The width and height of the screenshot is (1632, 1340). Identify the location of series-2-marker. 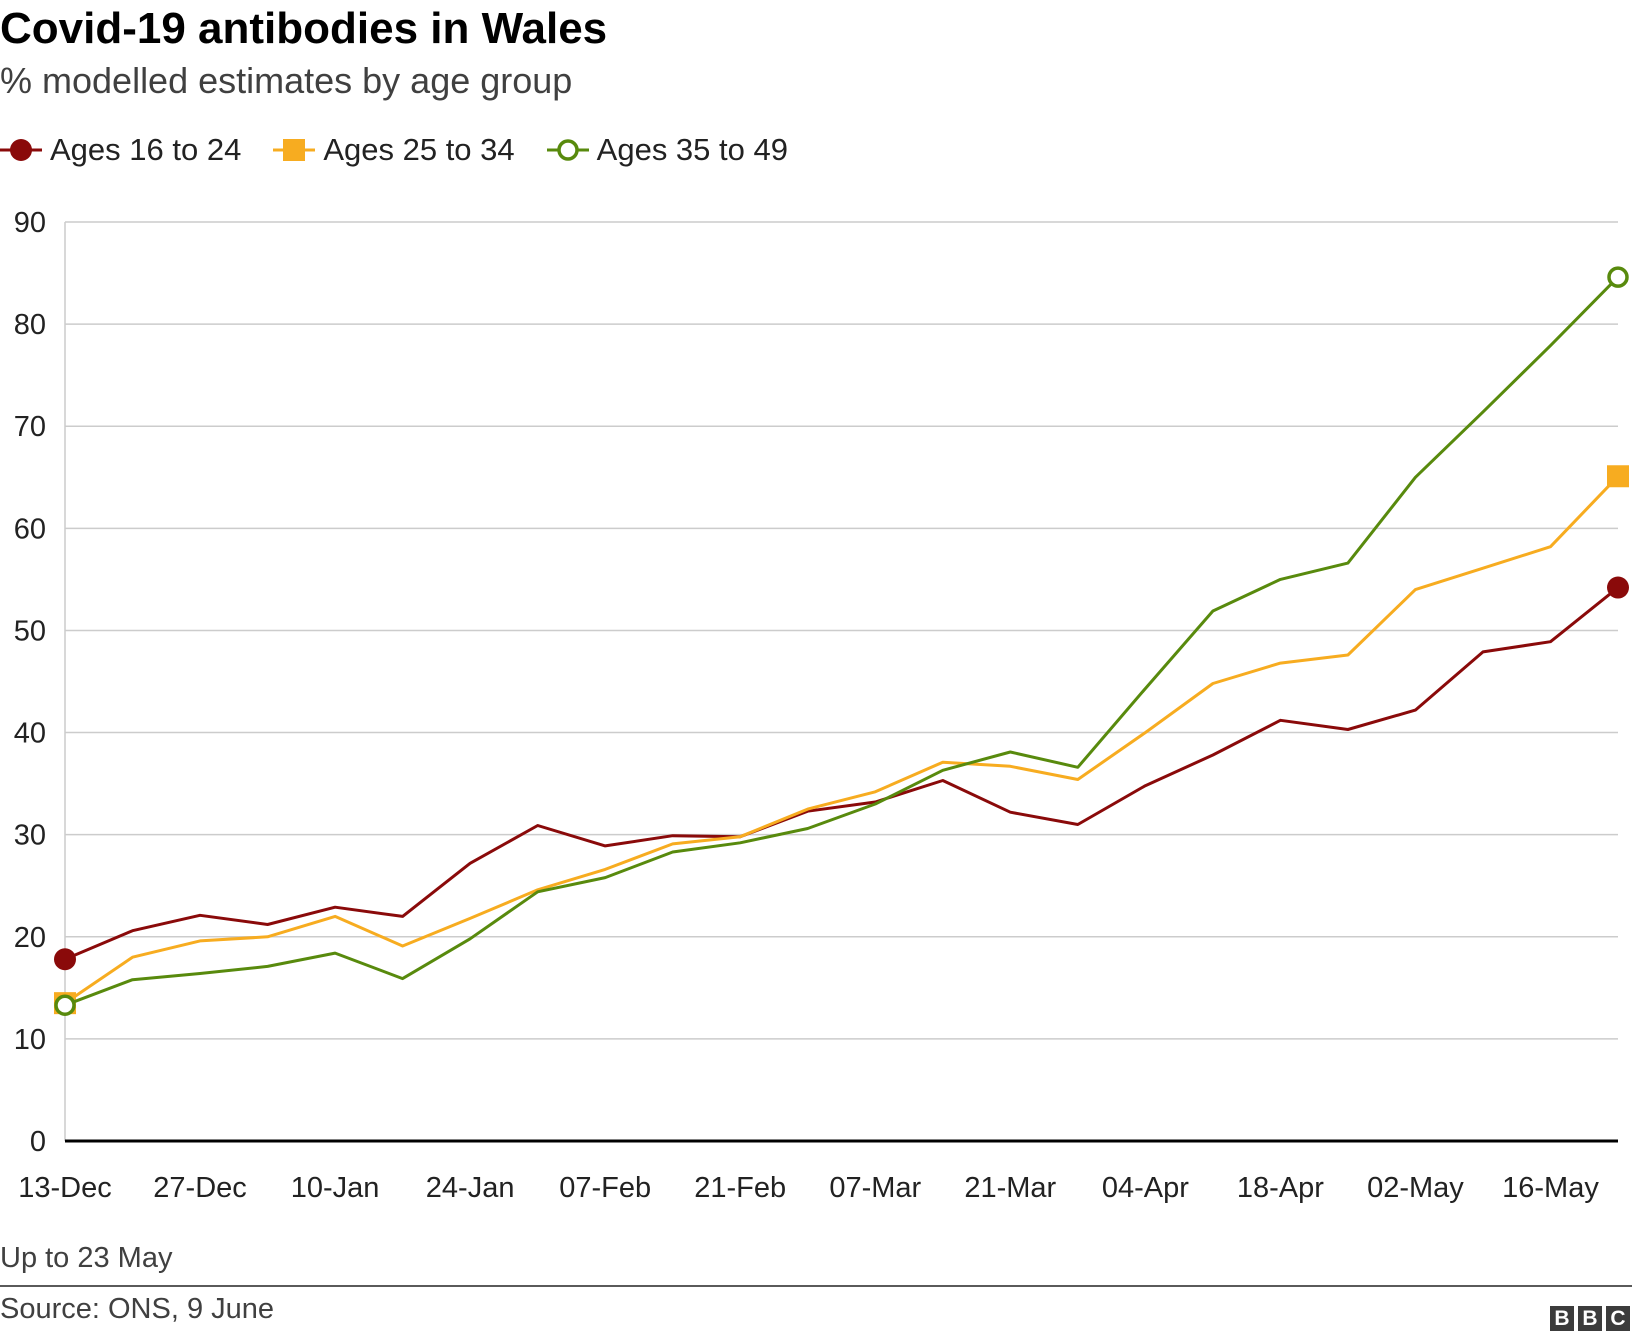
(1618, 476).